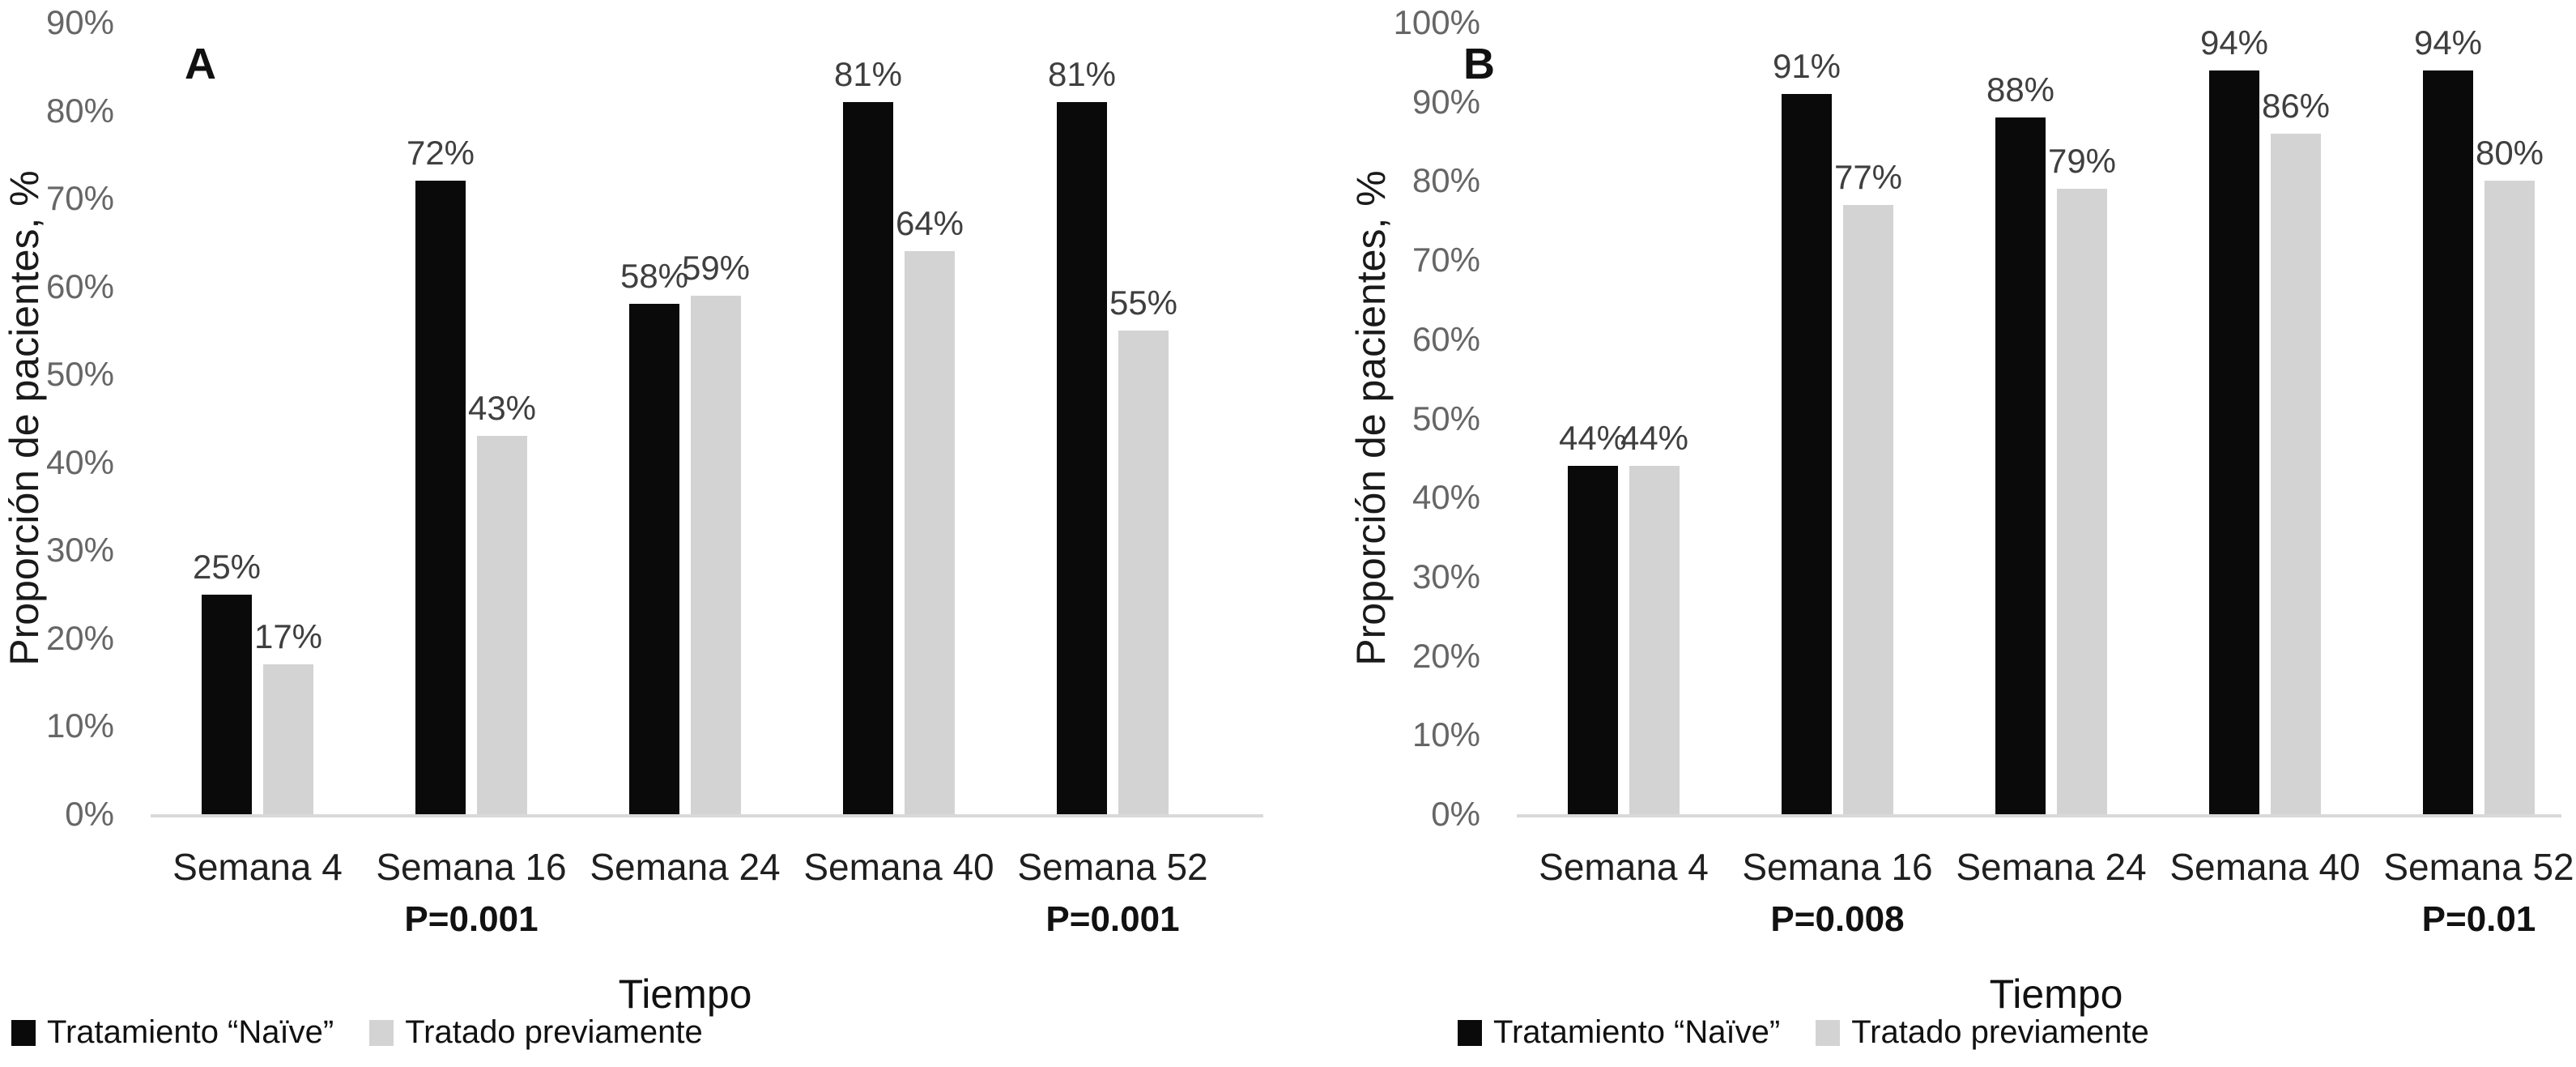 This screenshot has height=1067, width=2576. I want to click on bar-value-label: 80%, so click(2509, 153).